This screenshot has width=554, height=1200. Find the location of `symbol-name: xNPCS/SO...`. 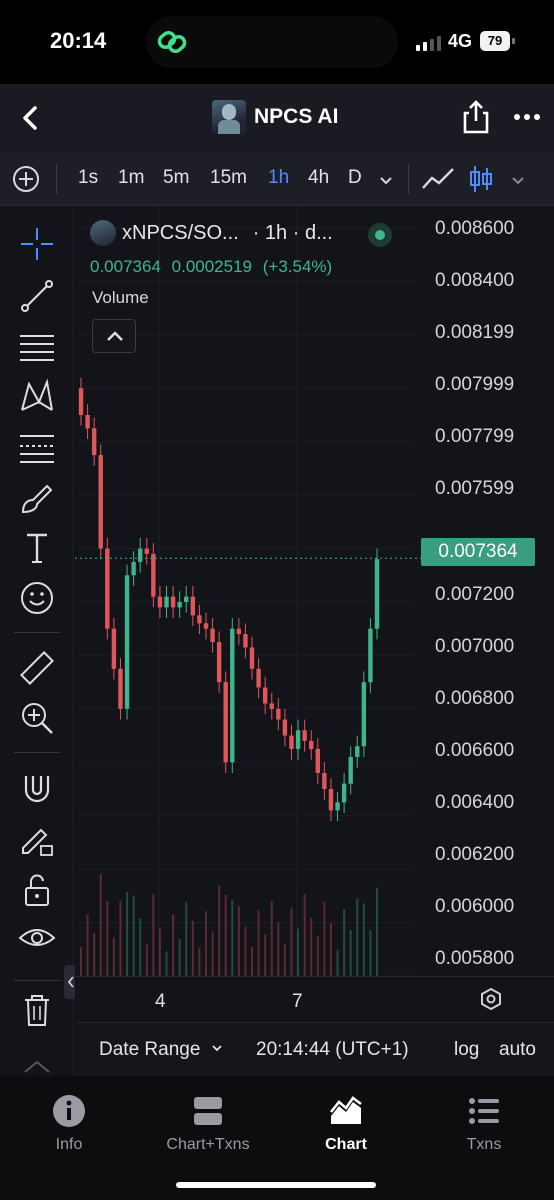

symbol-name: xNPCS/SO... is located at coordinates (180, 232).